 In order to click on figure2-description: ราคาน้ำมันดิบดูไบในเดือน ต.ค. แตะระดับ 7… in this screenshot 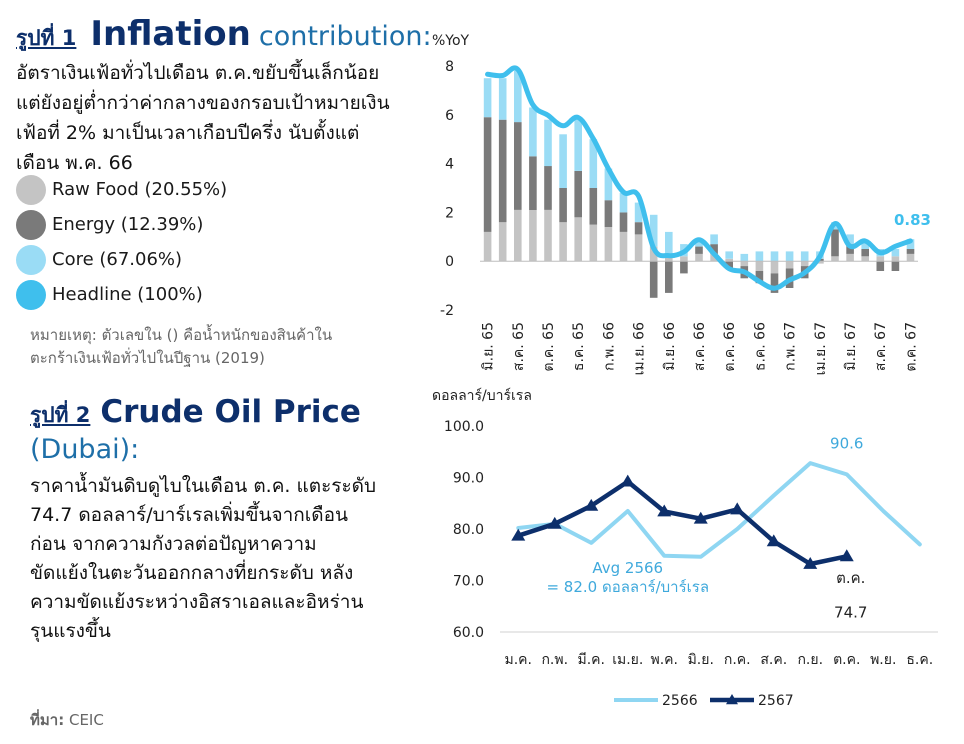, I will do `click(220, 559)`.